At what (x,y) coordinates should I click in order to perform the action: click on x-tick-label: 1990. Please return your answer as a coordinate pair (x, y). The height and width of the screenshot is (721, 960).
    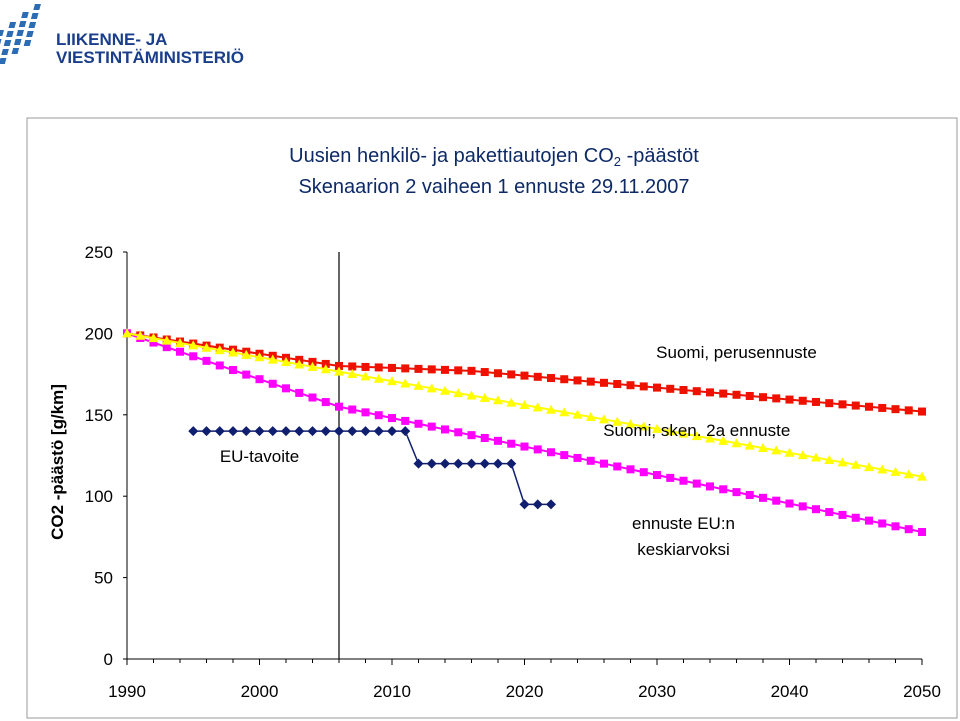
    Looking at the image, I should click on (127, 691).